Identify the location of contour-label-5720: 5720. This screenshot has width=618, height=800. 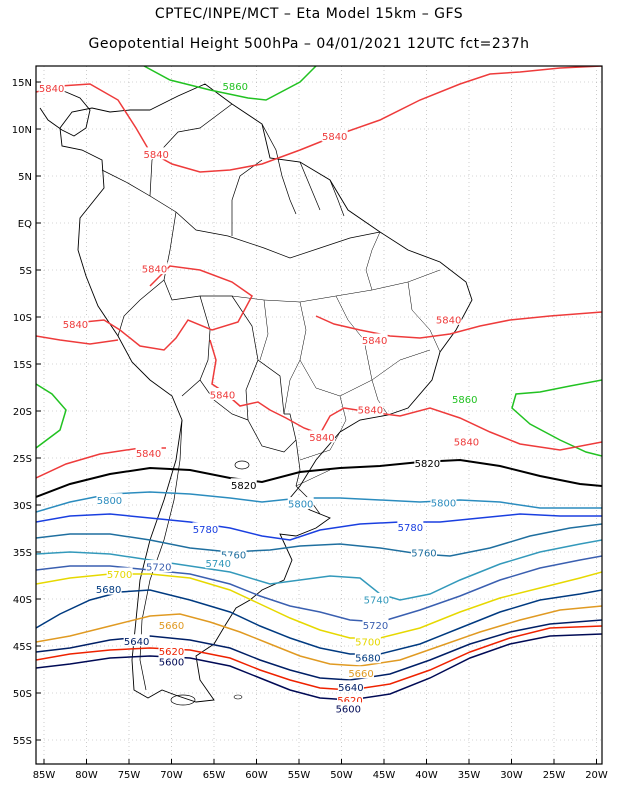
(375, 625).